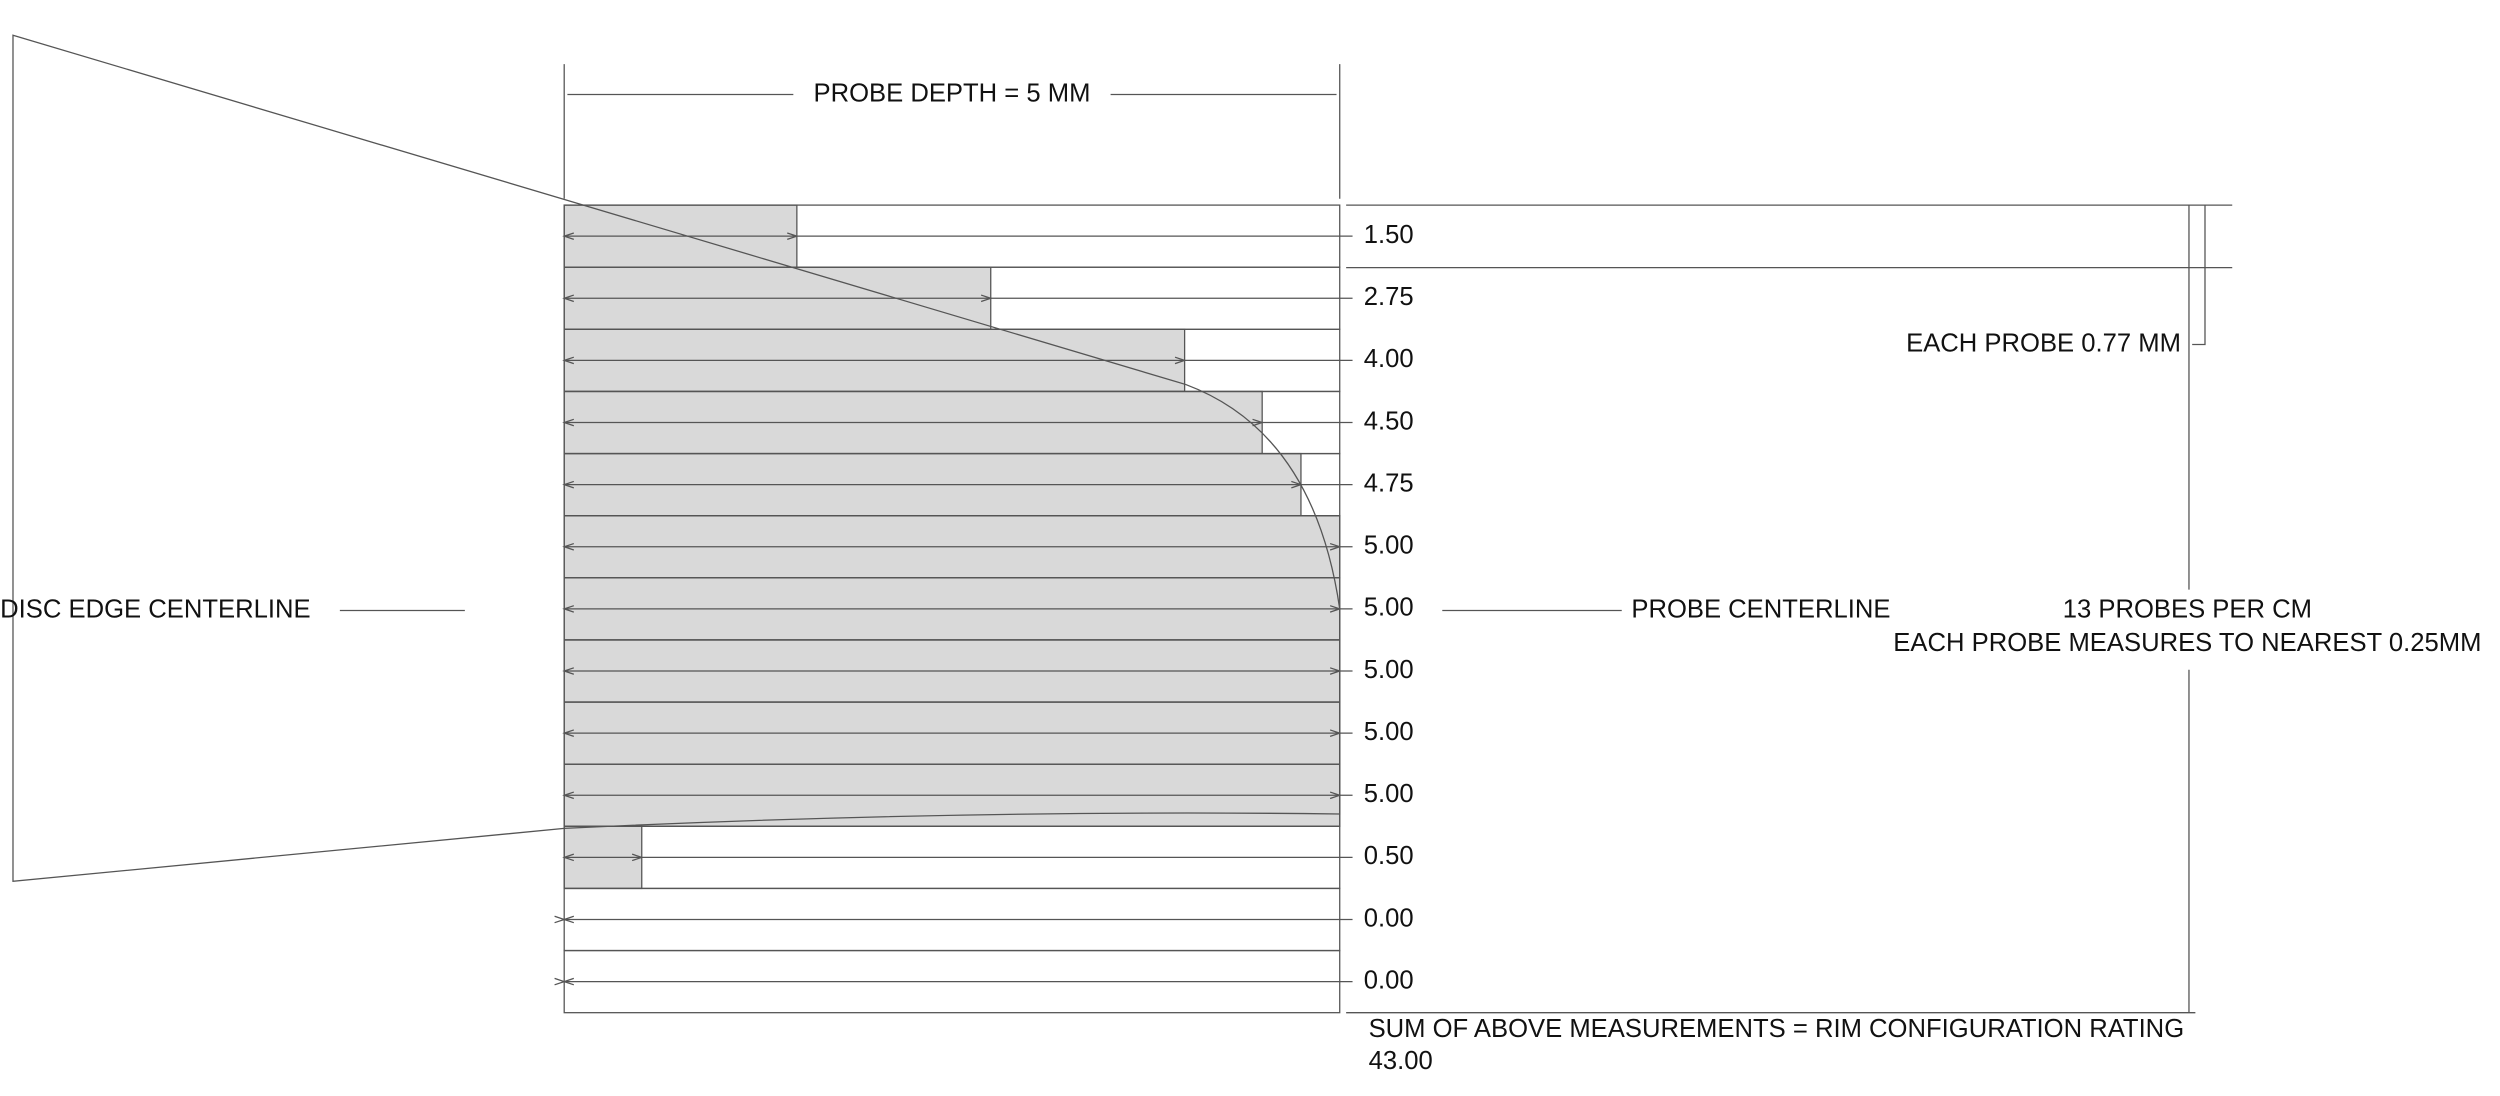 This screenshot has height=1096, width=2500. I want to click on probe-value: 4.75, so click(1389, 483).